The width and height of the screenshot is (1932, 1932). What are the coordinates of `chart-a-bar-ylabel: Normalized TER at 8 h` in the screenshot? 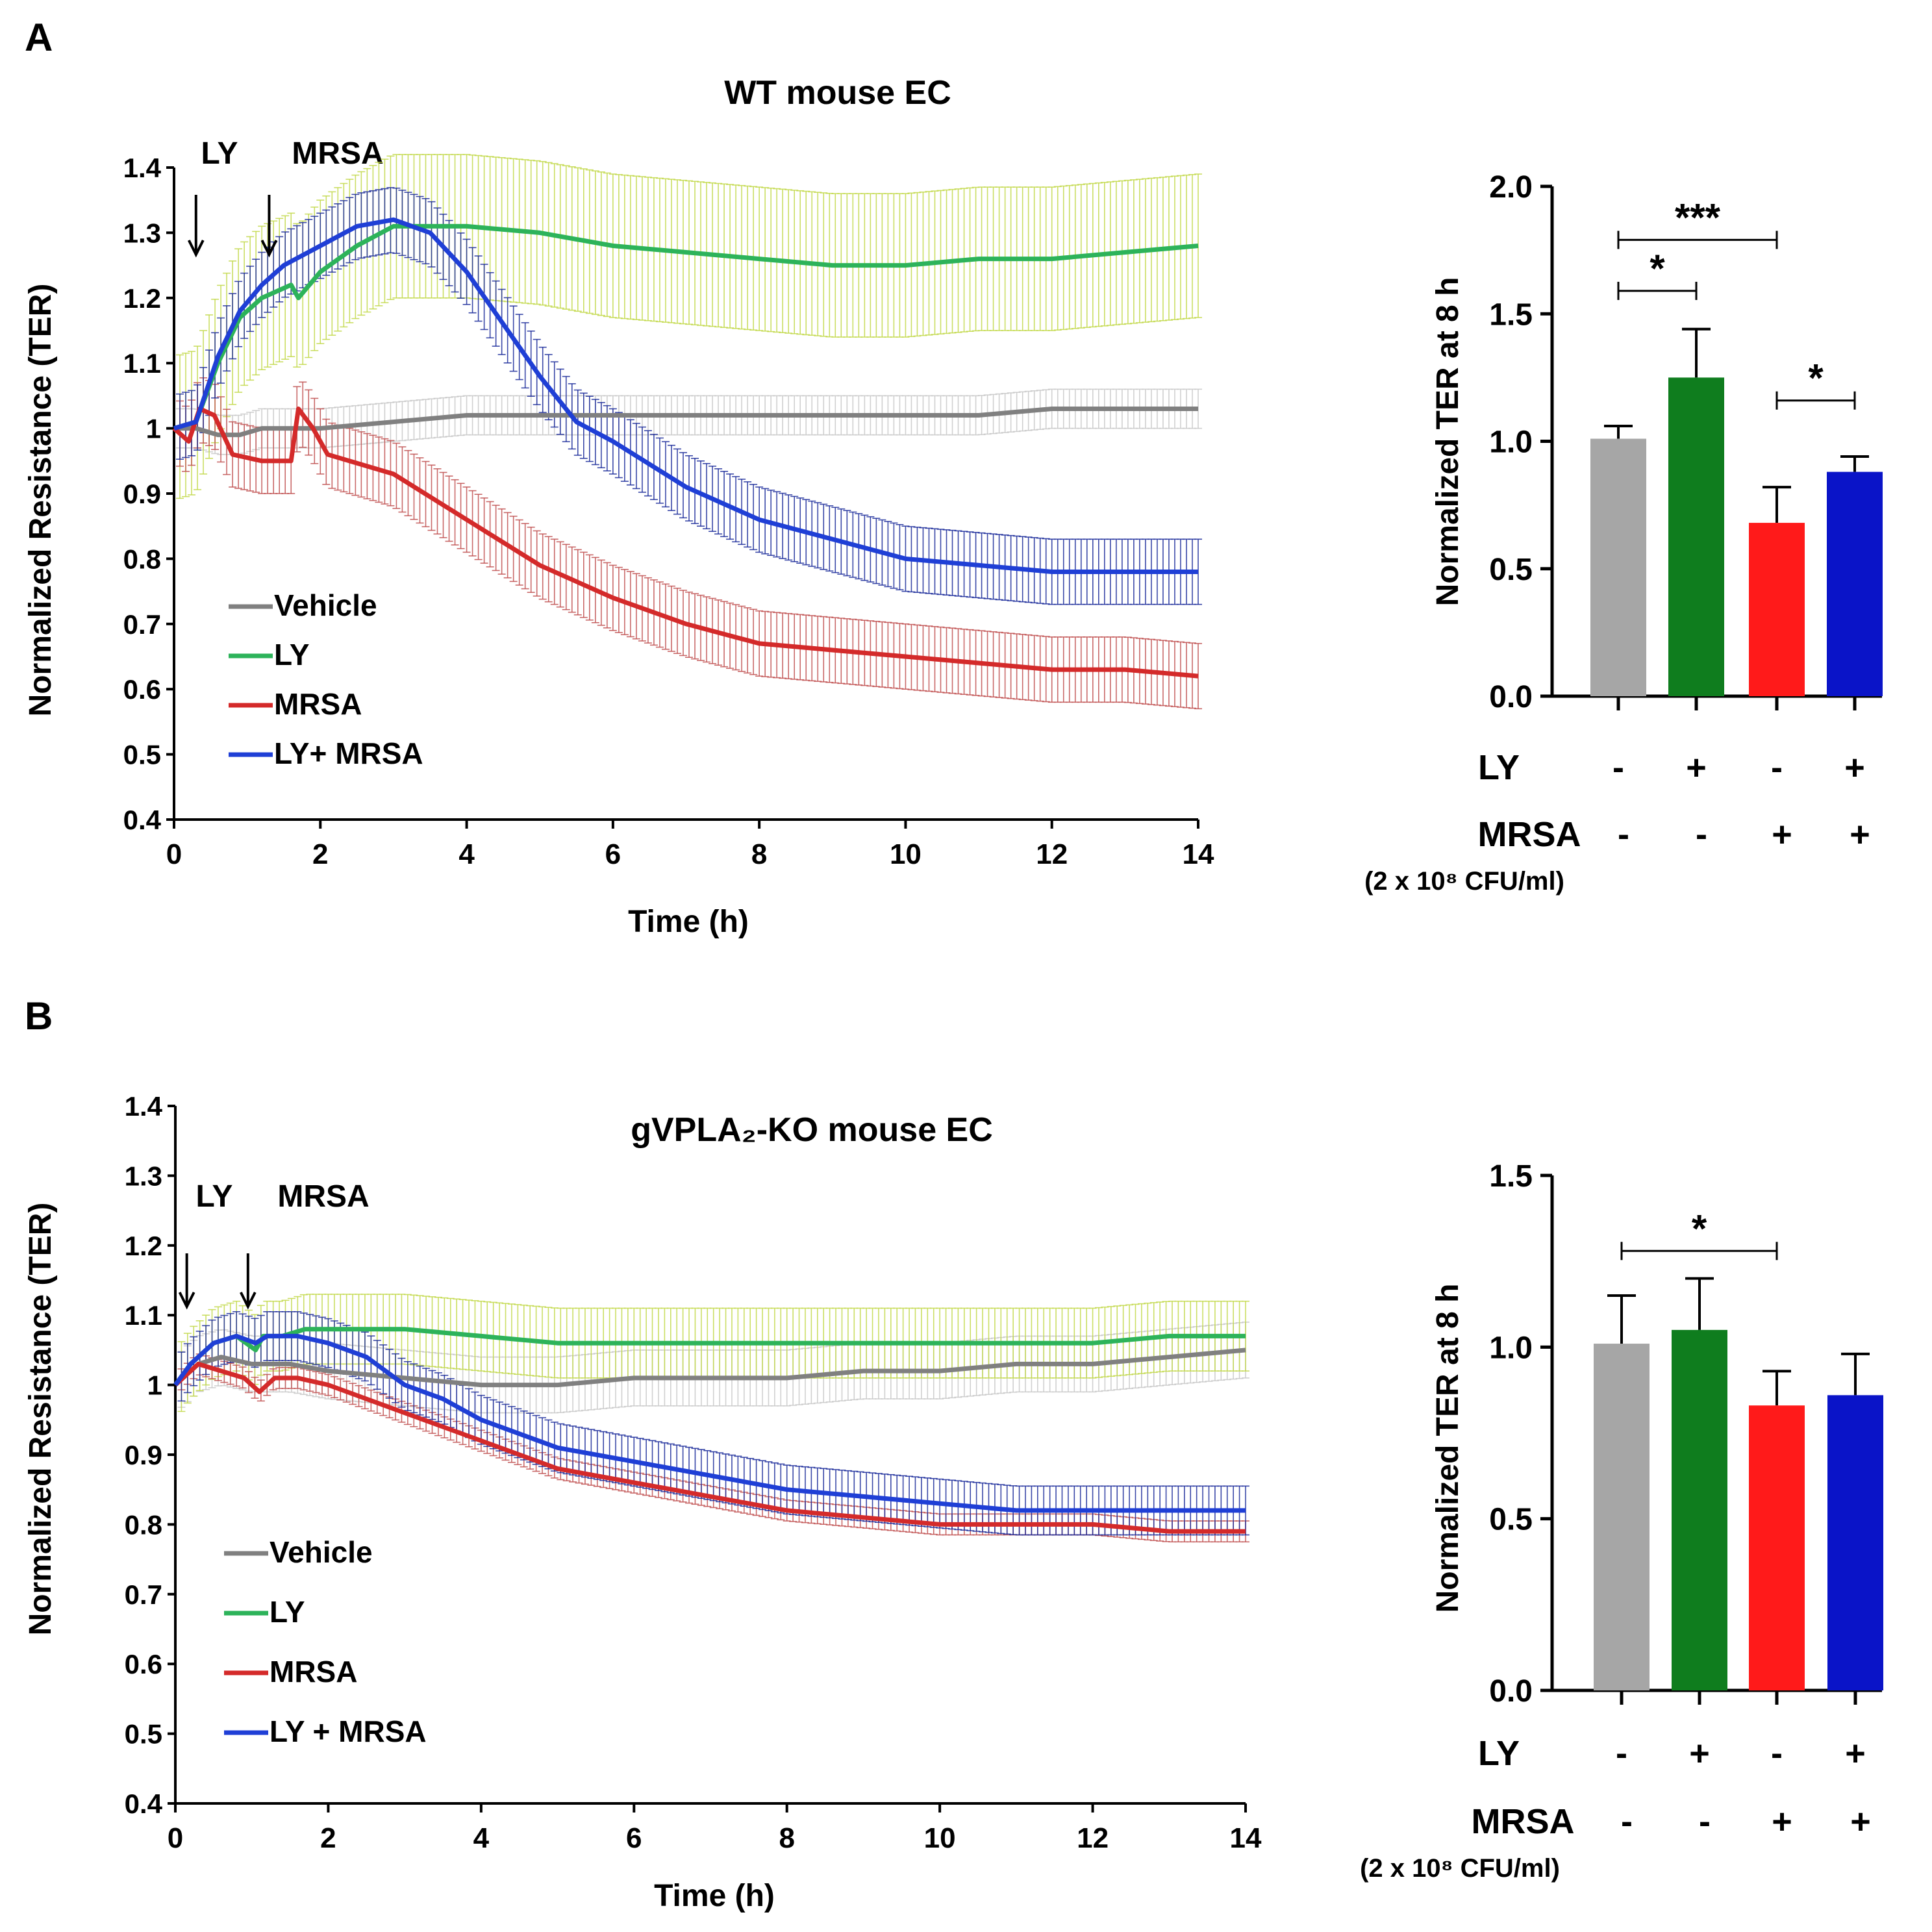 It's located at (1448, 442).